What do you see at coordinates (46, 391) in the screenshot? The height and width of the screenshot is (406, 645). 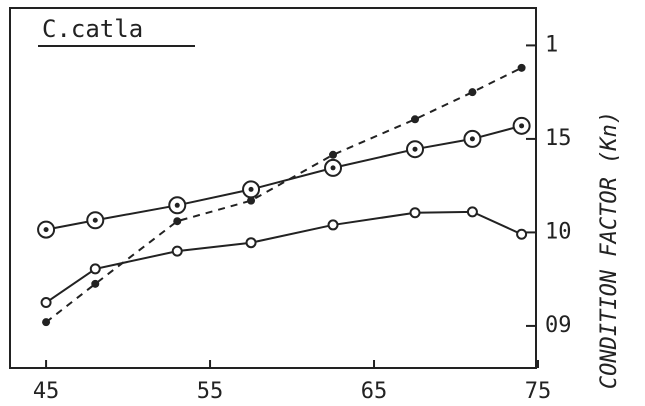 I see `x-tick-label: 45` at bounding box center [46, 391].